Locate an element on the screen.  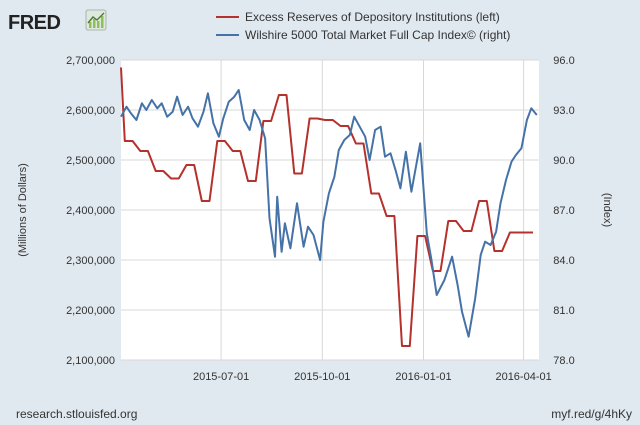
right-tick-label: 96.0 is located at coordinates (563, 61).